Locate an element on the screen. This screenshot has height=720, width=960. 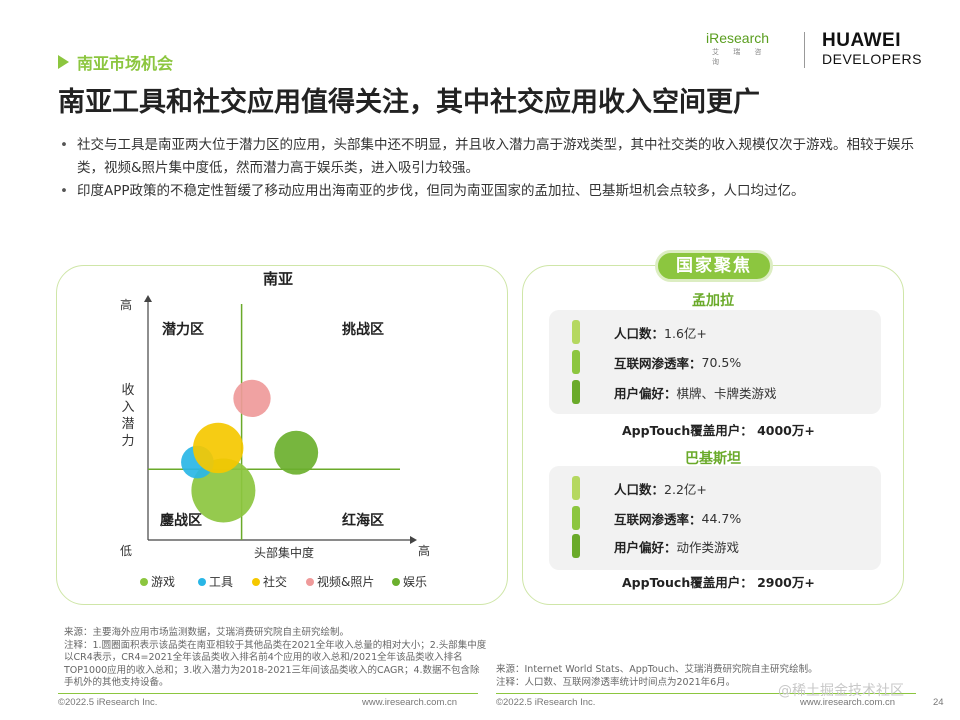
chart-title: 南亚 is located at coordinates (278, 279).